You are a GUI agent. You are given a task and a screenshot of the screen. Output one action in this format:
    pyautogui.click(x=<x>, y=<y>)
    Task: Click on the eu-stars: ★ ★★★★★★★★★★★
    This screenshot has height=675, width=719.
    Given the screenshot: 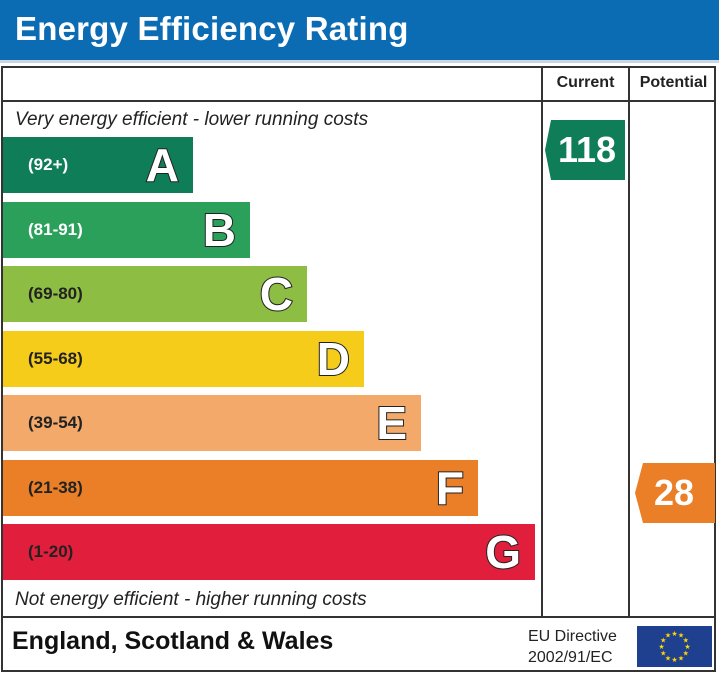 What is the action you would take?
    pyautogui.click(x=674, y=647)
    